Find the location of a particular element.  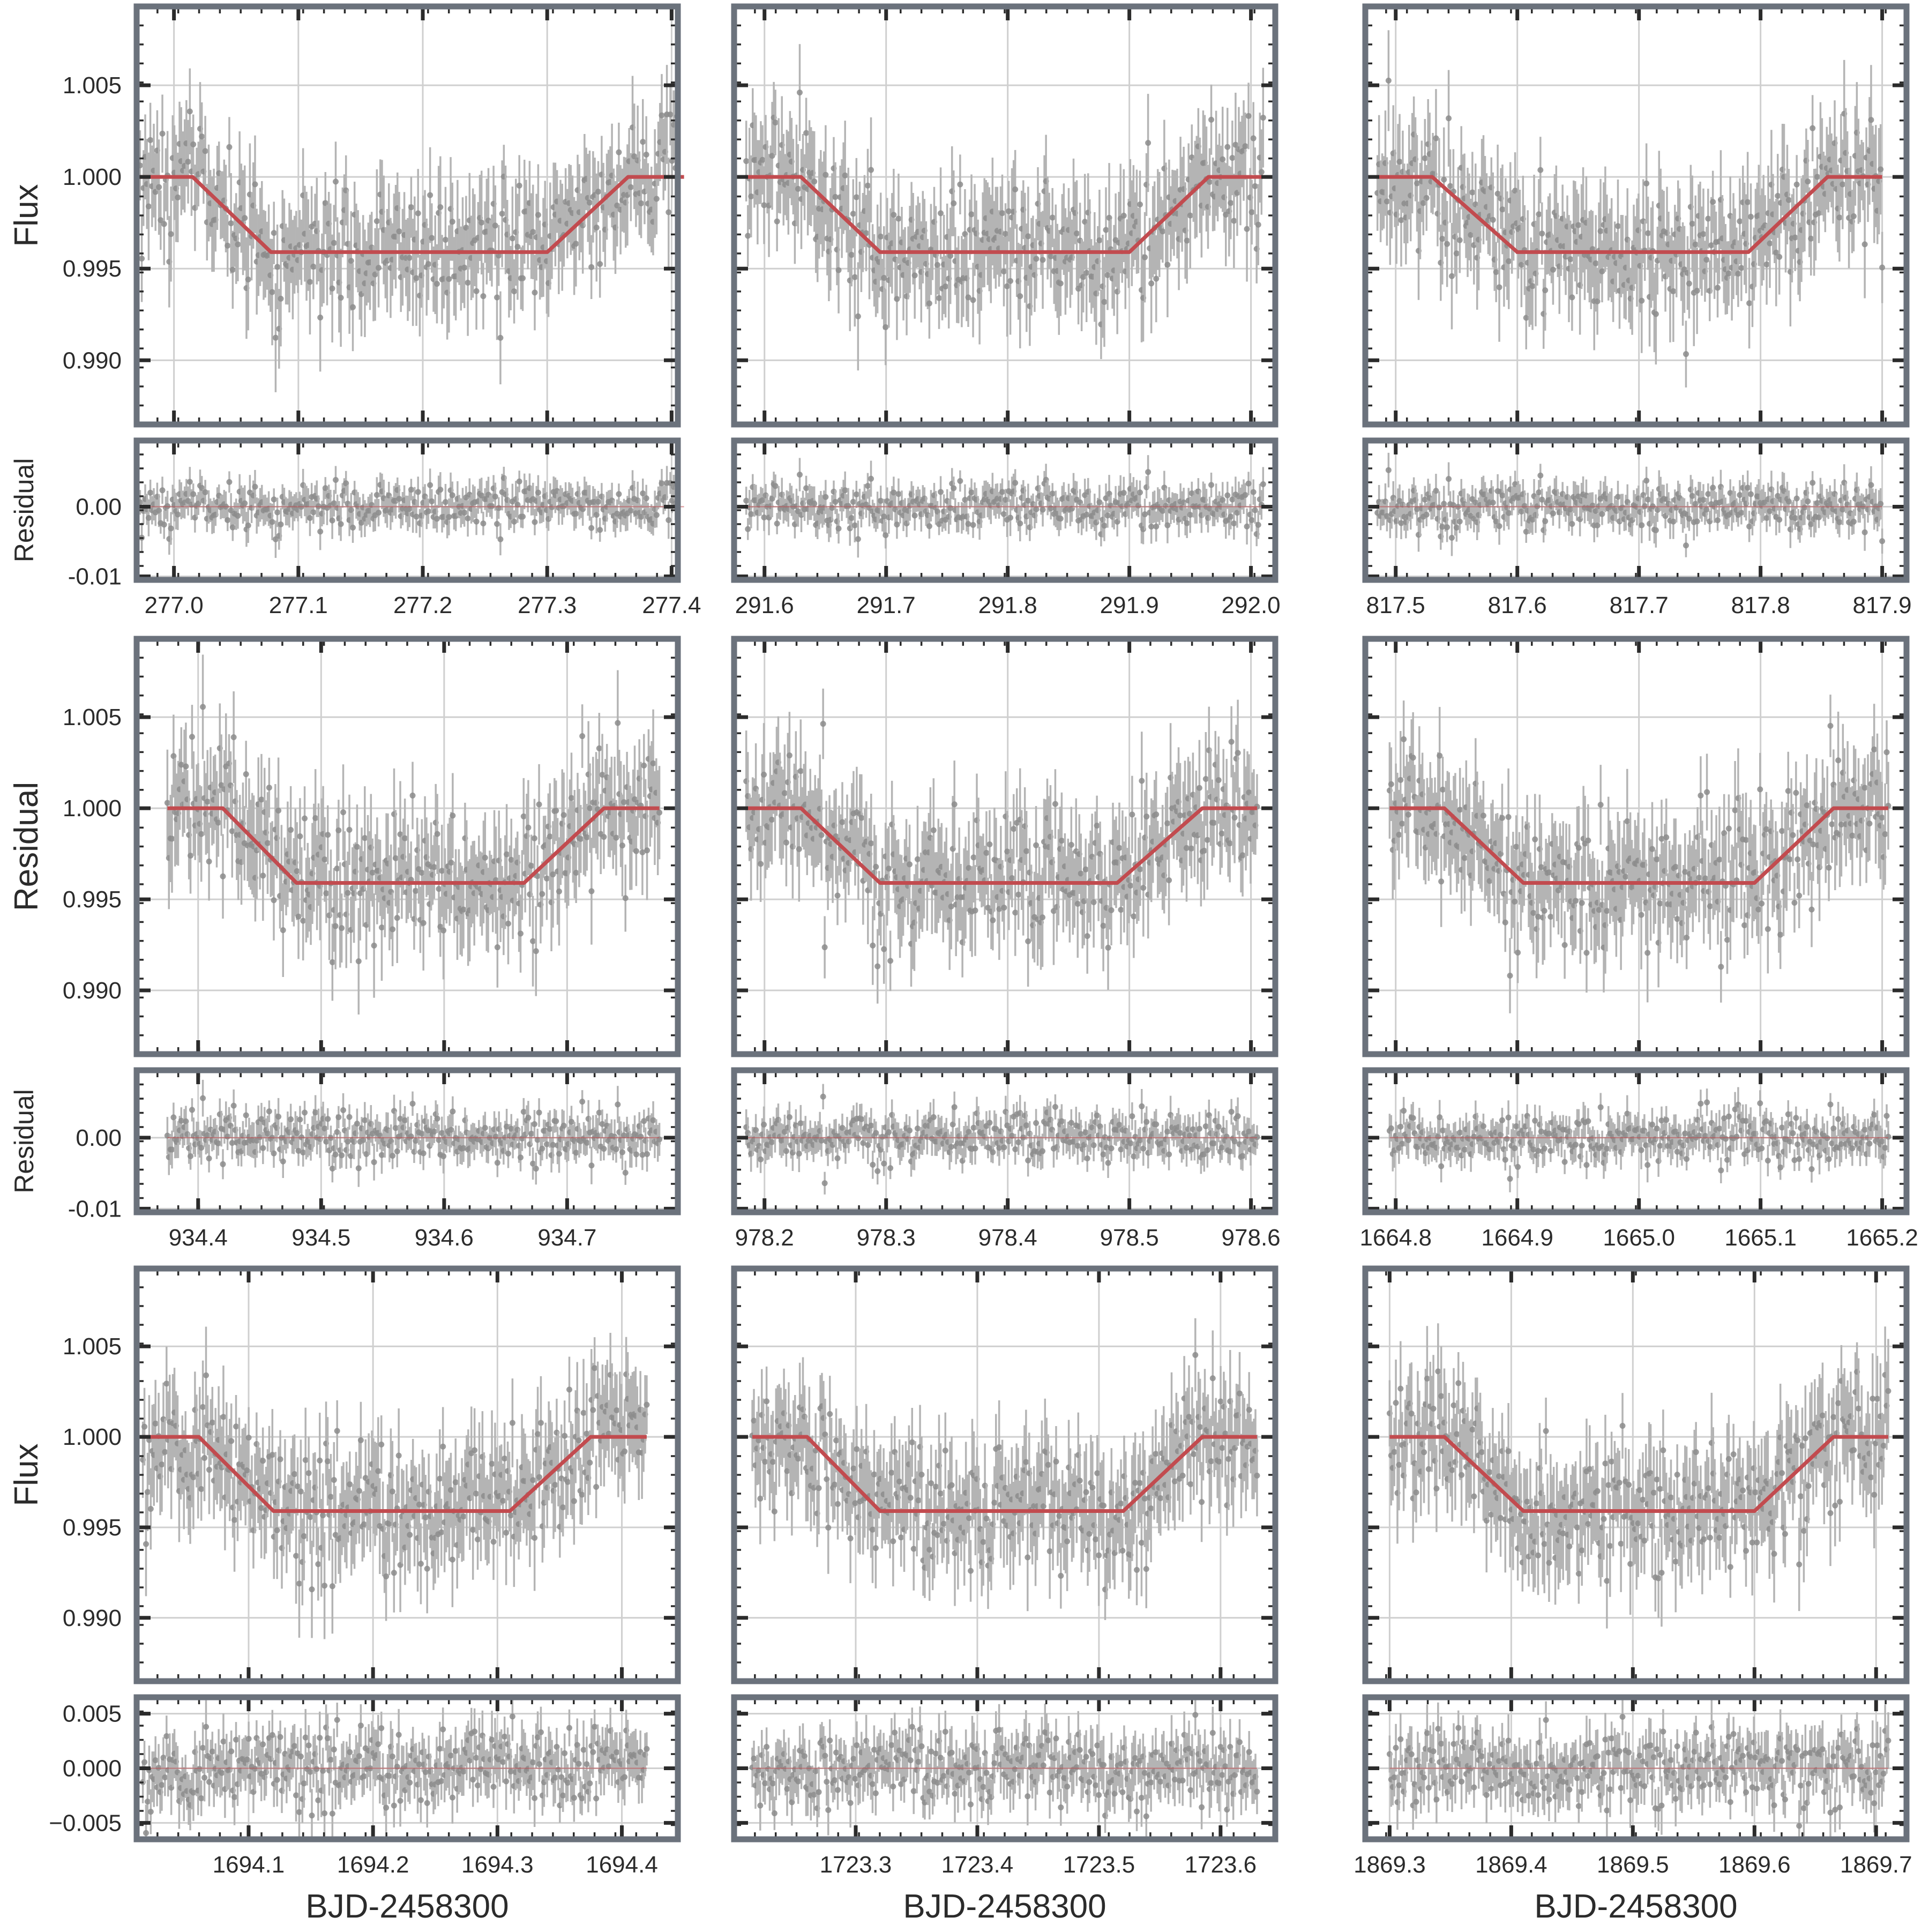

x-tick-label: 291.6 is located at coordinates (765, 605).